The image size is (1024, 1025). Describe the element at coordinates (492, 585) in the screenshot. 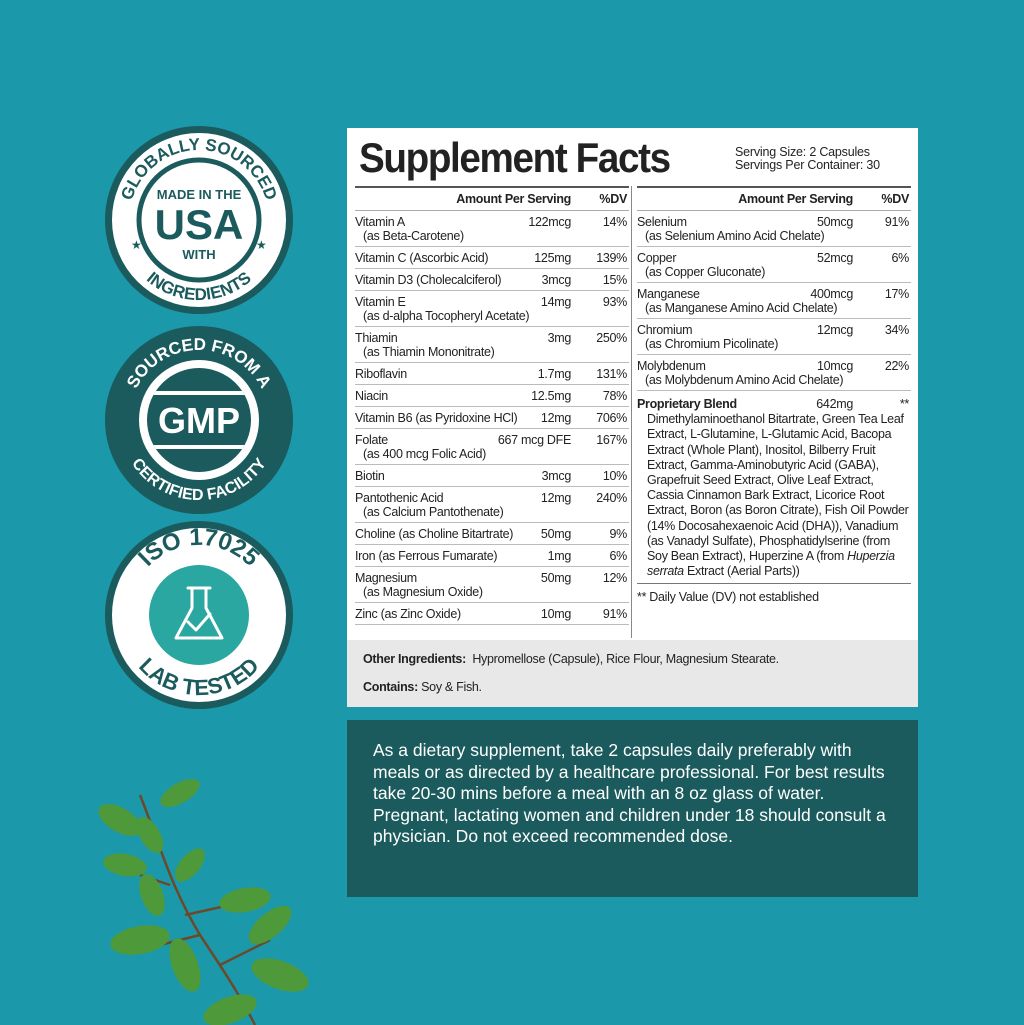

I see `nutrient-row: Magnesium (as Magnesium Oxide) 50mg 12%` at that location.